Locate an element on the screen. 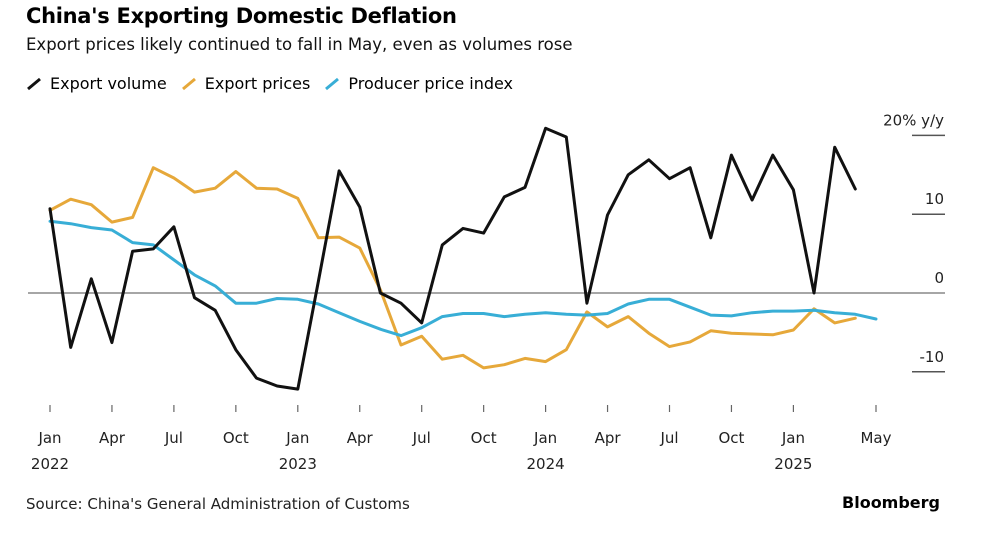 This screenshot has width=982, height=535. y-tick-label: -10 is located at coordinates (932, 357).